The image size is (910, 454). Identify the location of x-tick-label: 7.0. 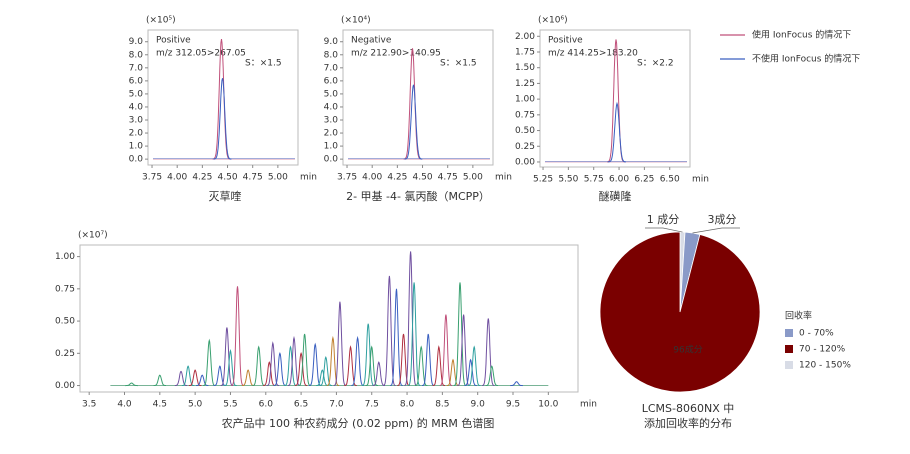
(336, 405).